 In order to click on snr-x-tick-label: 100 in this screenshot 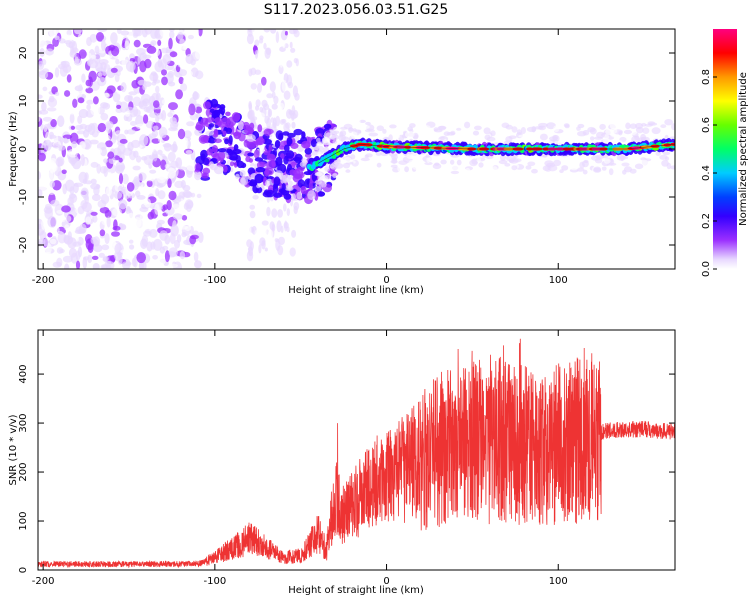, I will do `click(558, 581)`.